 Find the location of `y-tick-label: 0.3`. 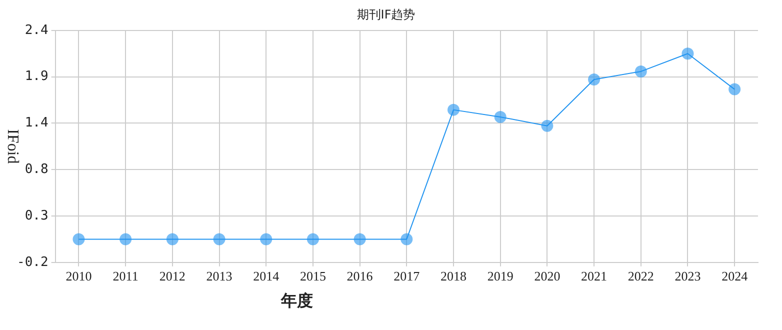

y-tick-label: 0.3 is located at coordinates (36, 216).